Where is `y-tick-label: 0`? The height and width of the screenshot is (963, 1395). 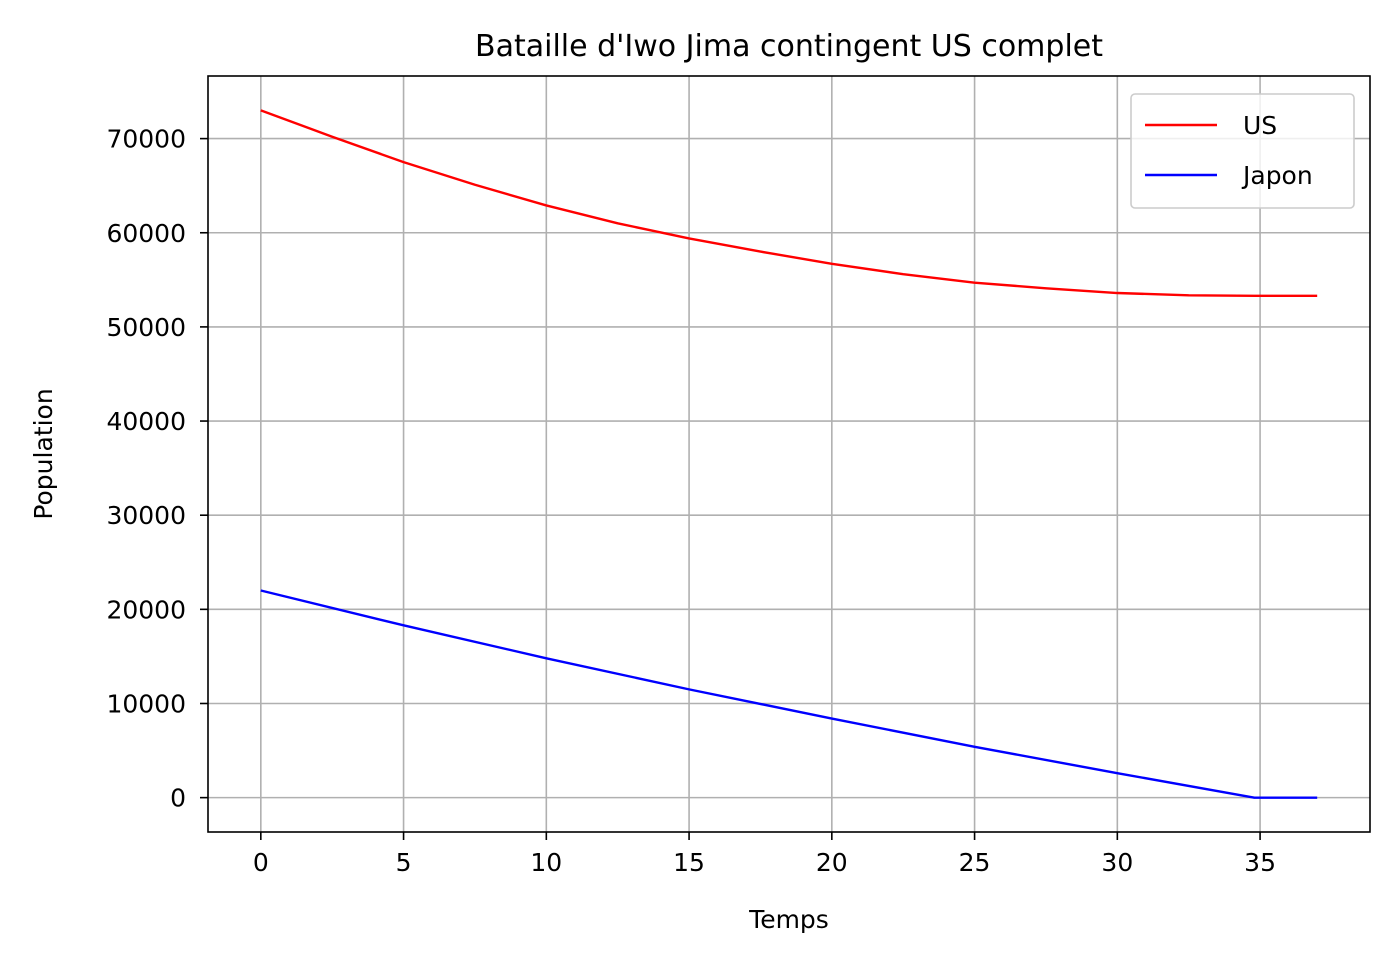 y-tick-label: 0 is located at coordinates (178, 798).